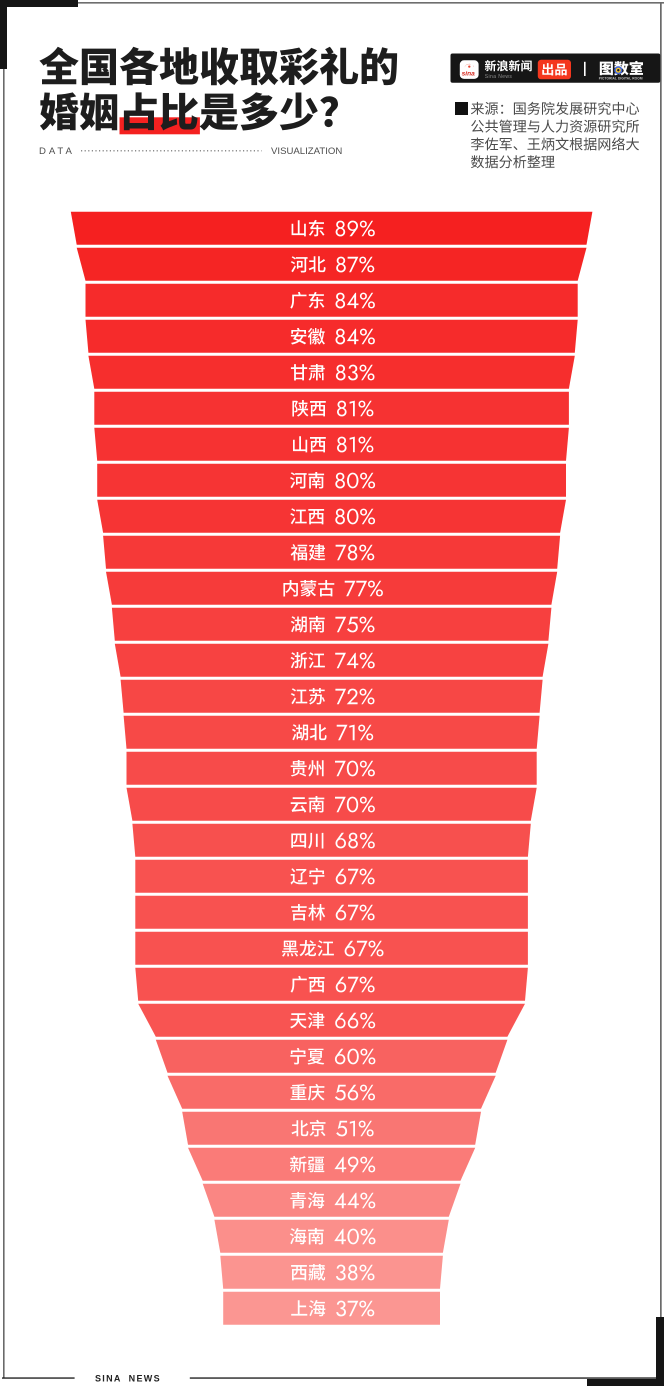 The height and width of the screenshot is (1386, 664). What do you see at coordinates (57, 151) in the screenshot?
I see `svg-text: DATA` at bounding box center [57, 151].